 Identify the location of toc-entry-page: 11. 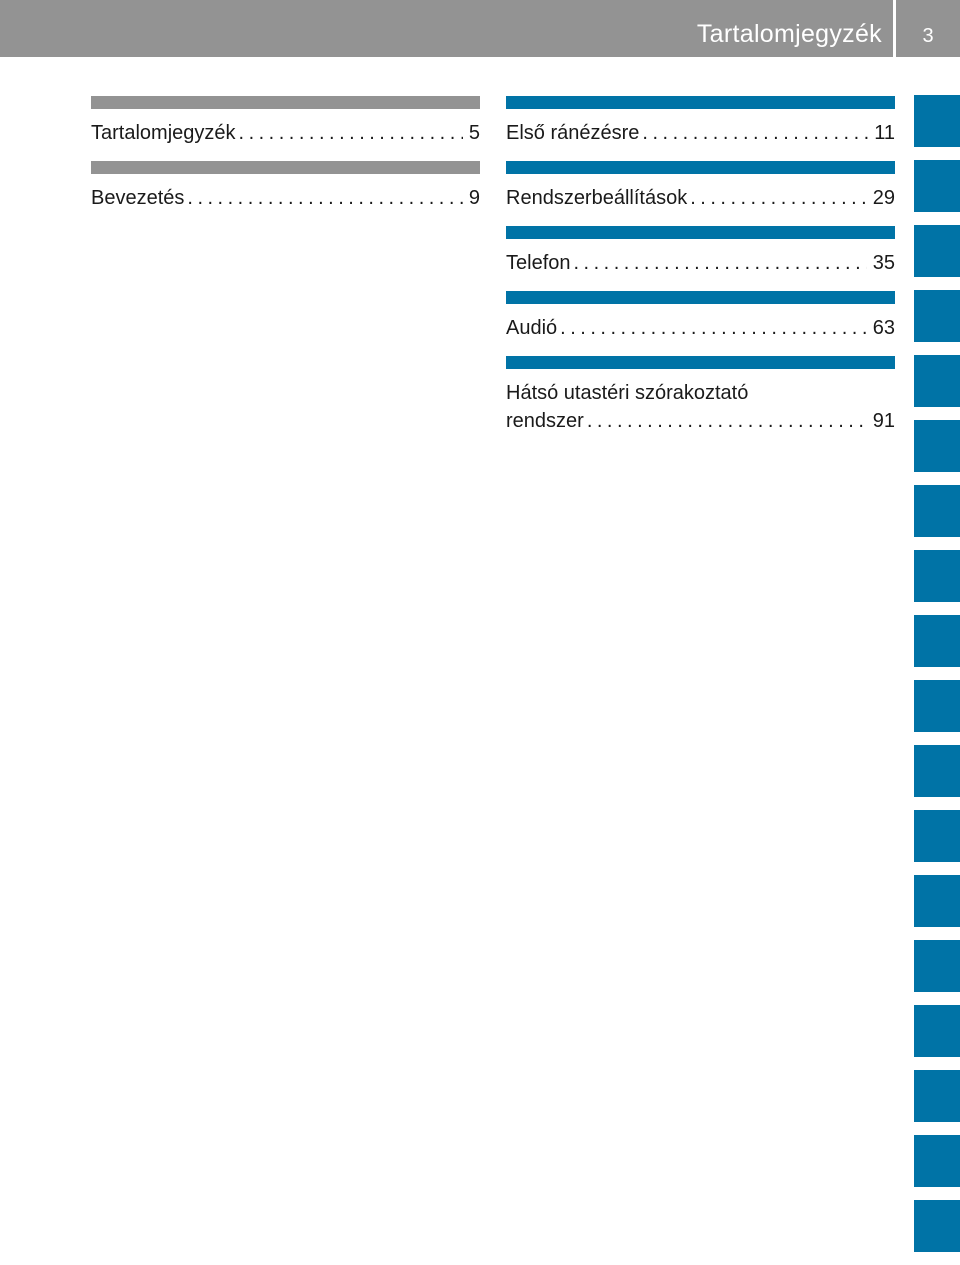
(884, 133).